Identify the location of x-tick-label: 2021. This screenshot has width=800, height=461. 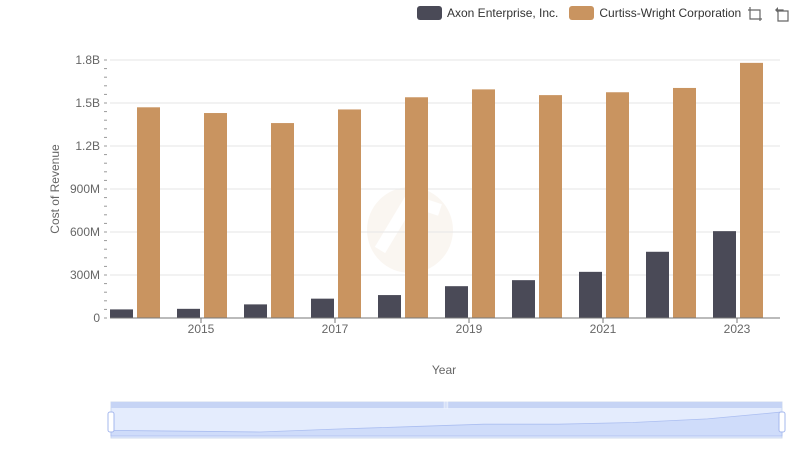
(603, 329).